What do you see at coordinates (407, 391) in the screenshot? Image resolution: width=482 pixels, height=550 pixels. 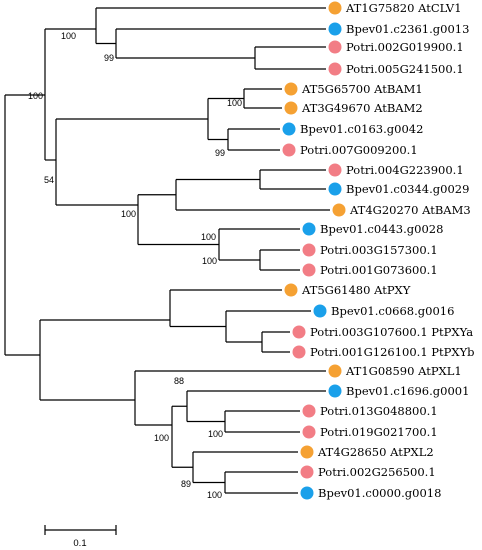 I see `leaf-label: Bpev01.c1696.g0001` at bounding box center [407, 391].